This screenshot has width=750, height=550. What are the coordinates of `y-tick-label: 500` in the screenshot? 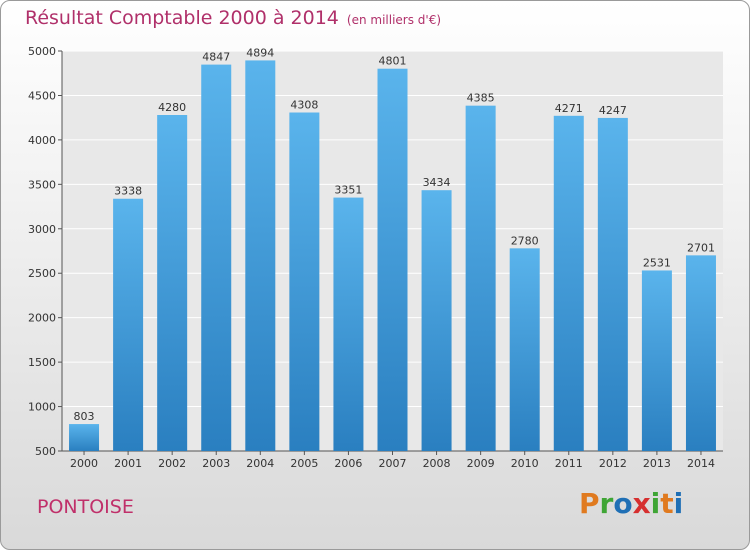 It's located at (45, 451).